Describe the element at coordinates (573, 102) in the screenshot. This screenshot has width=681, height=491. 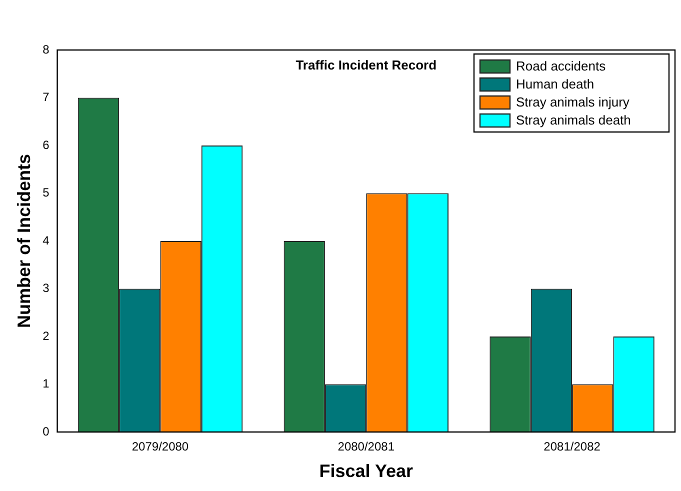
I see `legend-label: Stray animals injury` at that location.